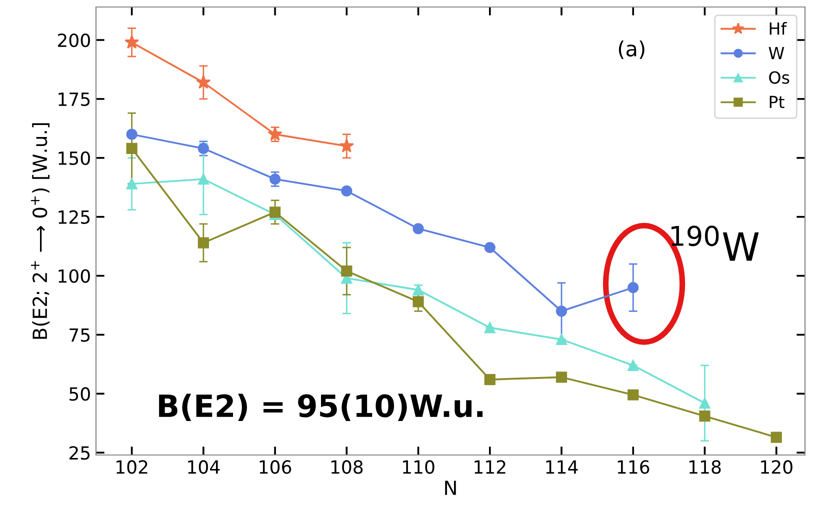 Image resolution: width=813 pixels, height=517 pixels. I want to click on x-tick-label: 118, so click(705, 467).